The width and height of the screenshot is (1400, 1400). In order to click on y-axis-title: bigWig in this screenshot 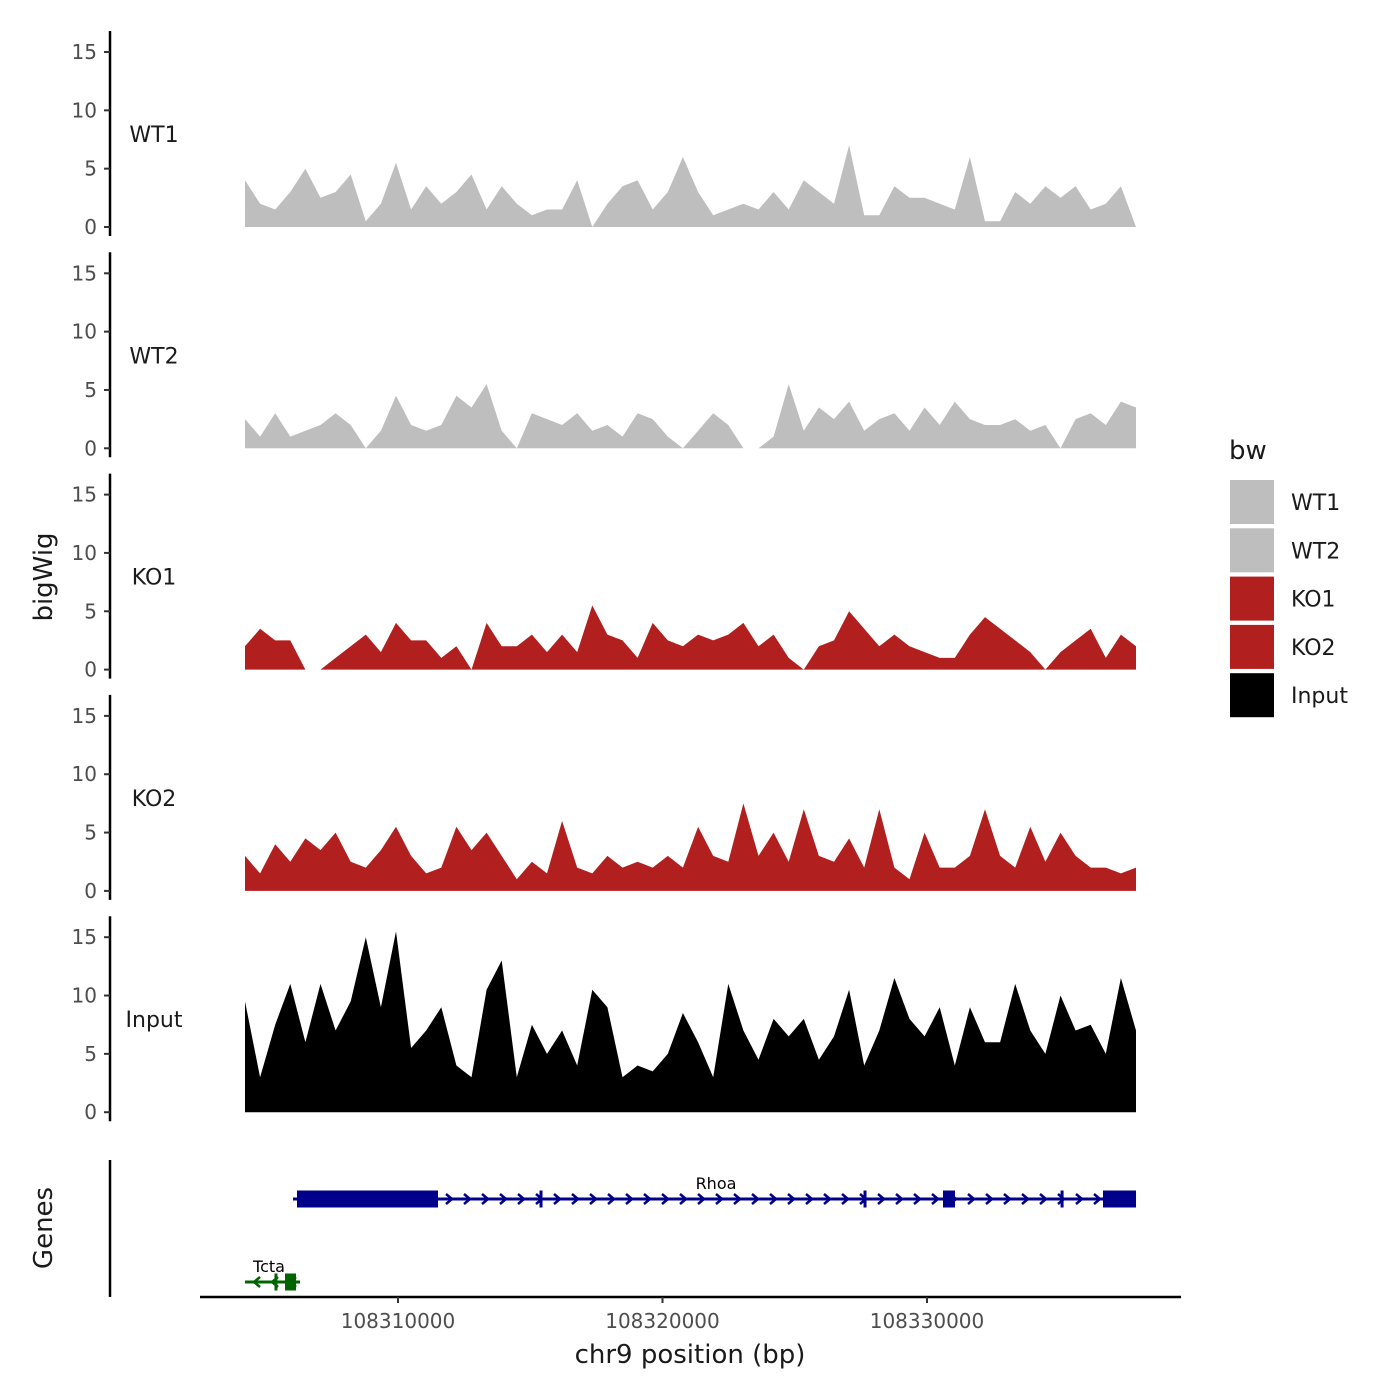, I will do `click(44, 576)`.